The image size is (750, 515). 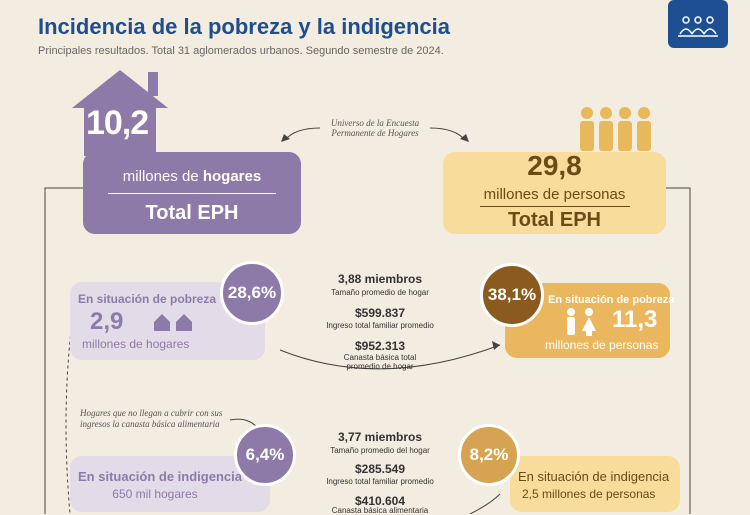 What do you see at coordinates (375, 123) in the screenshot?
I see `note-line: Universo de la Encuesta` at bounding box center [375, 123].